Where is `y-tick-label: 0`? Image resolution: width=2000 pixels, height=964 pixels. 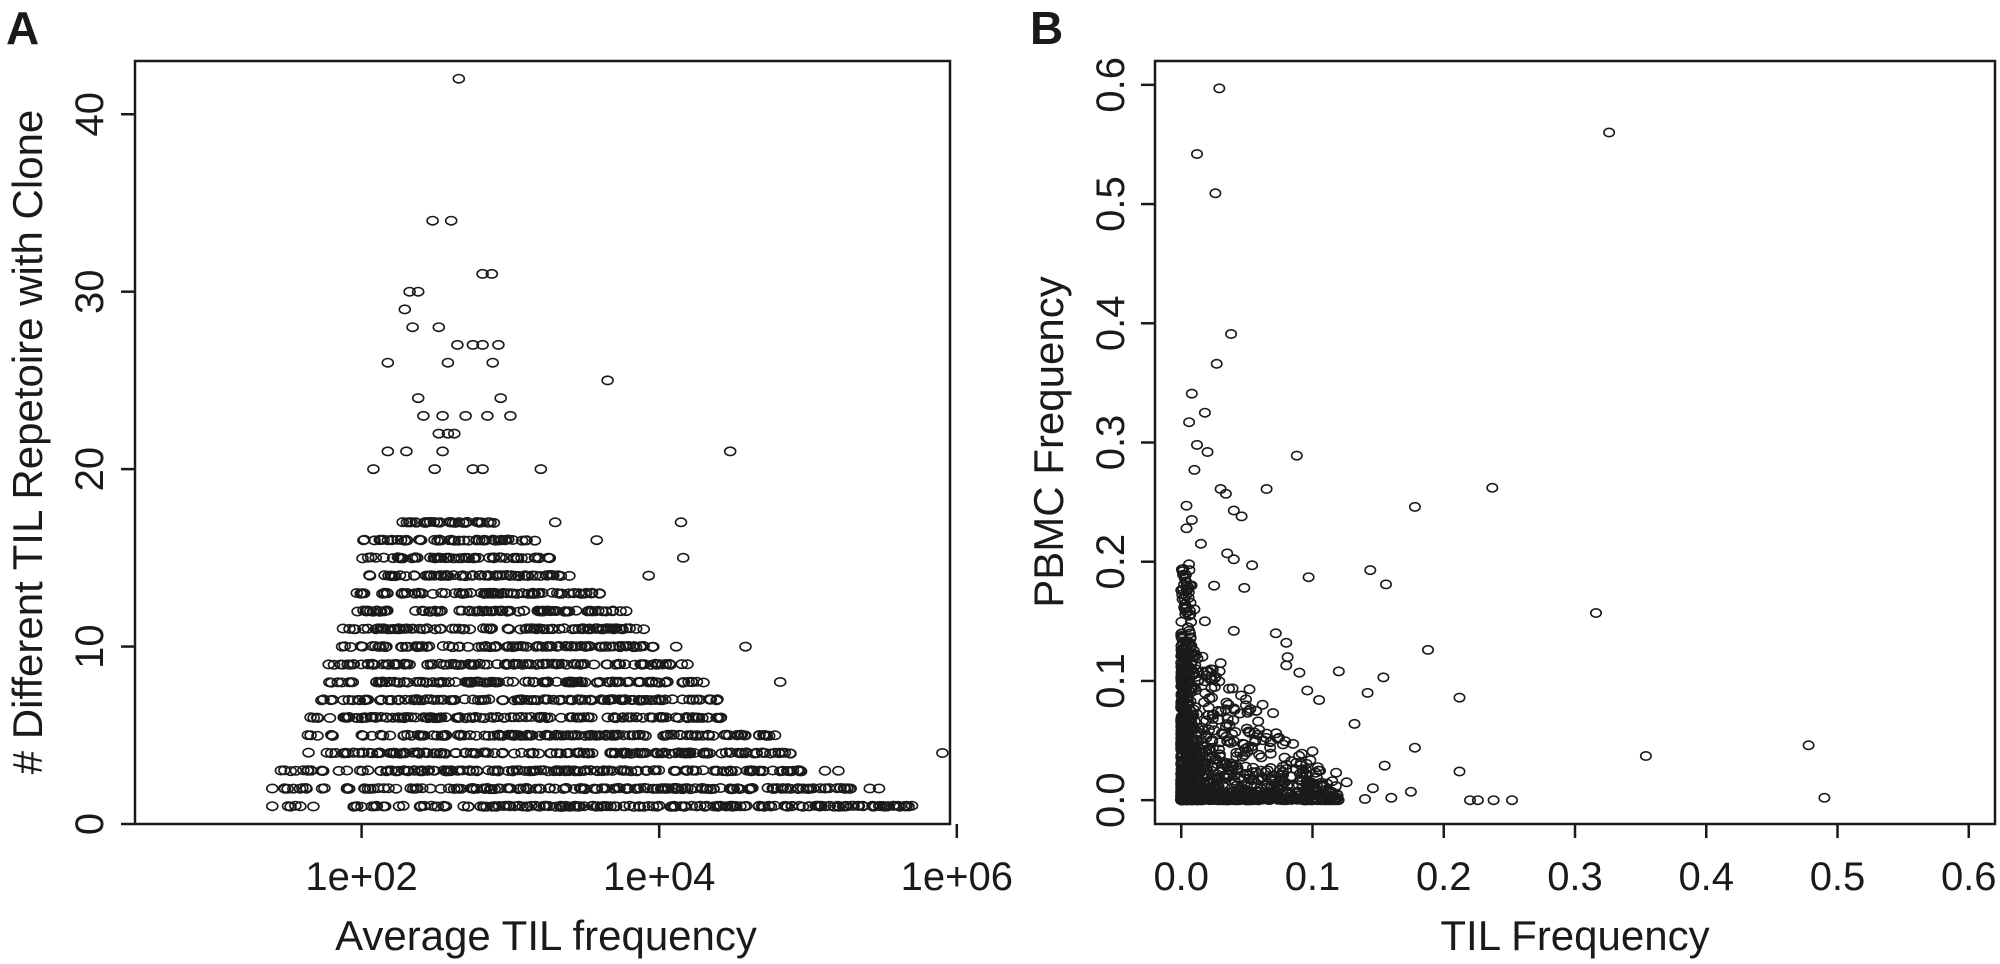 y-tick-label: 0 is located at coordinates (90, 824).